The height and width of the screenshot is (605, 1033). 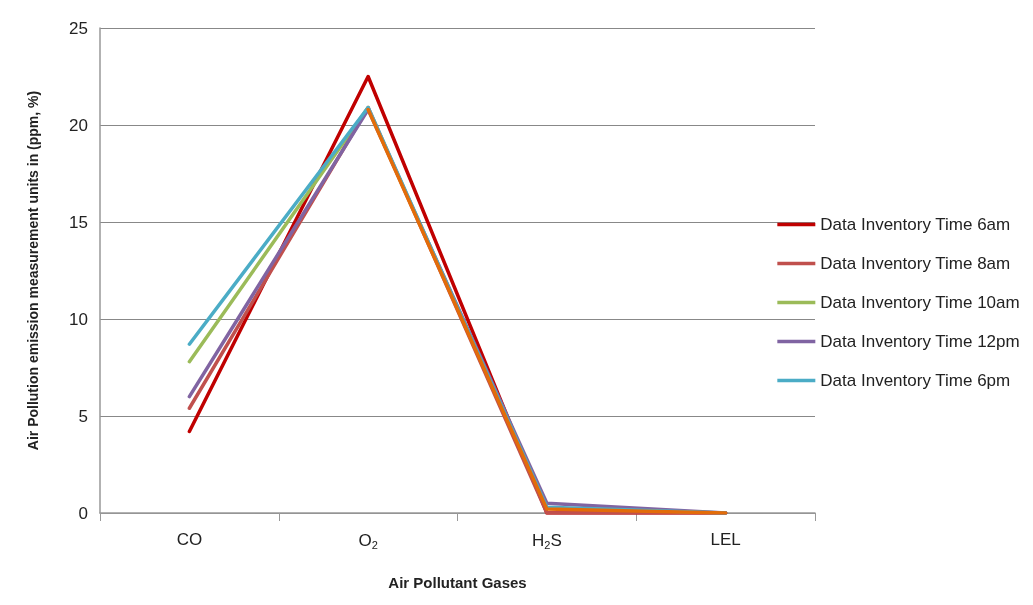 I want to click on y-tick-label: 5, so click(x=83, y=416).